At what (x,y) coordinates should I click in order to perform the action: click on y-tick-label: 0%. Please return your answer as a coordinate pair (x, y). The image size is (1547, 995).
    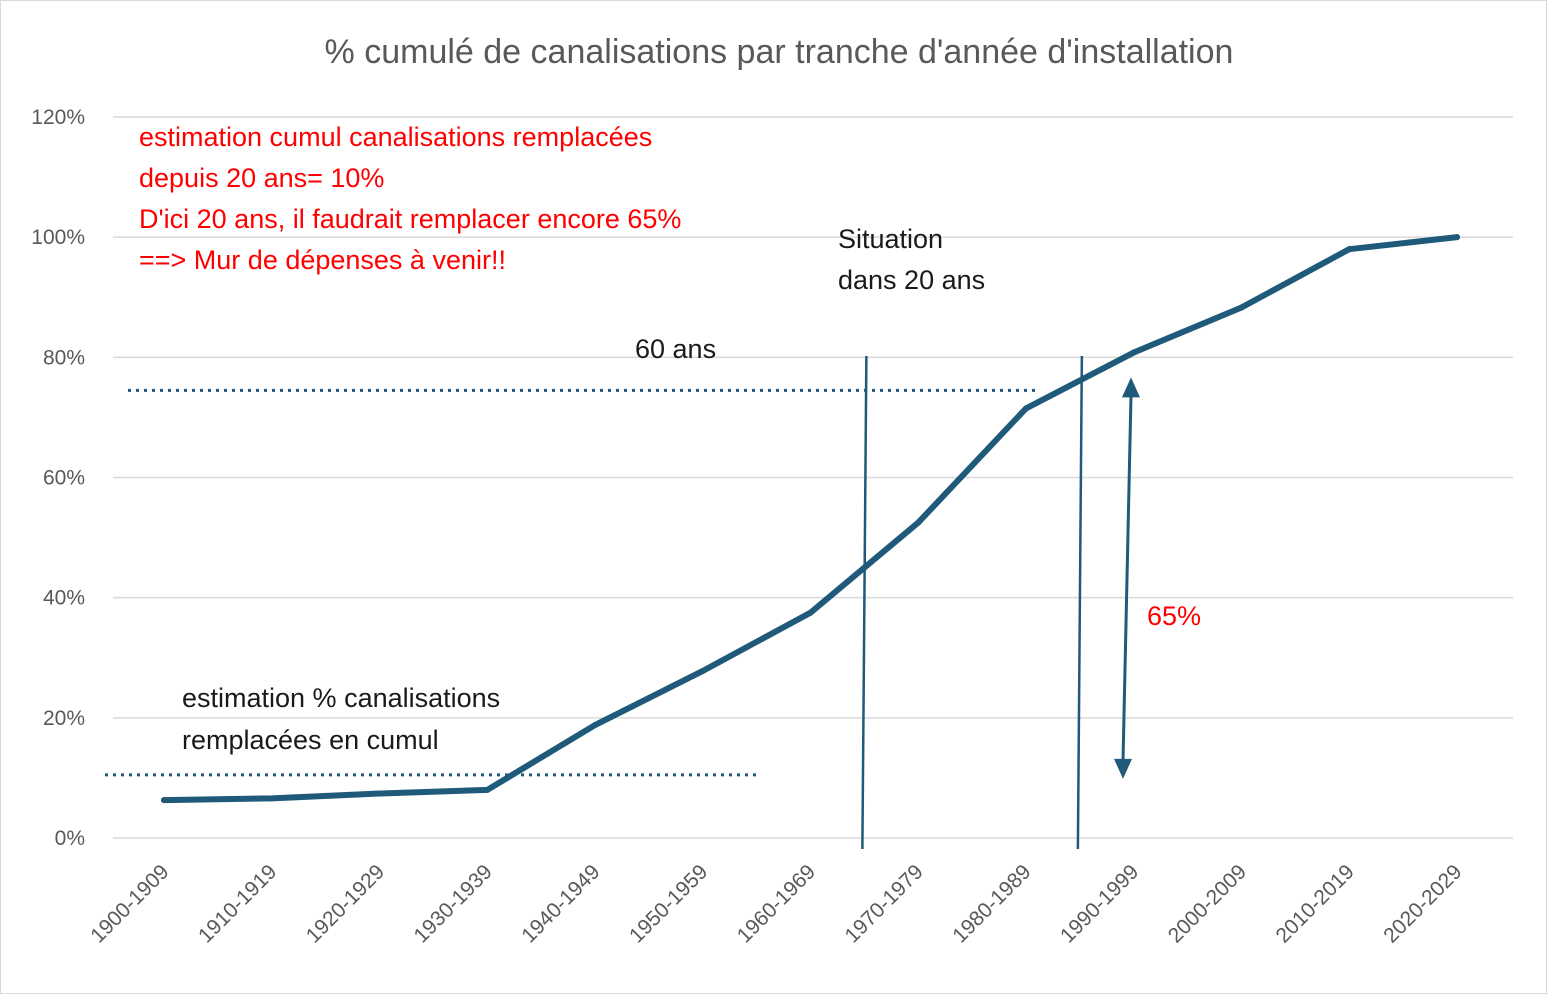
    Looking at the image, I should click on (70, 838).